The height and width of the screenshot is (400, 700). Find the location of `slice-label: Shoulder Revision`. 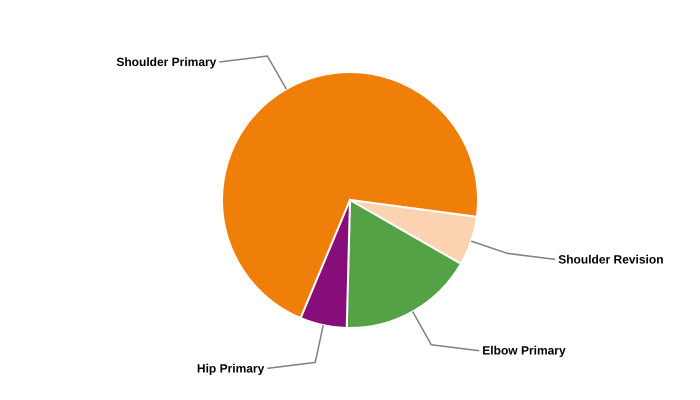

slice-label: Shoulder Revision is located at coordinates (611, 259).